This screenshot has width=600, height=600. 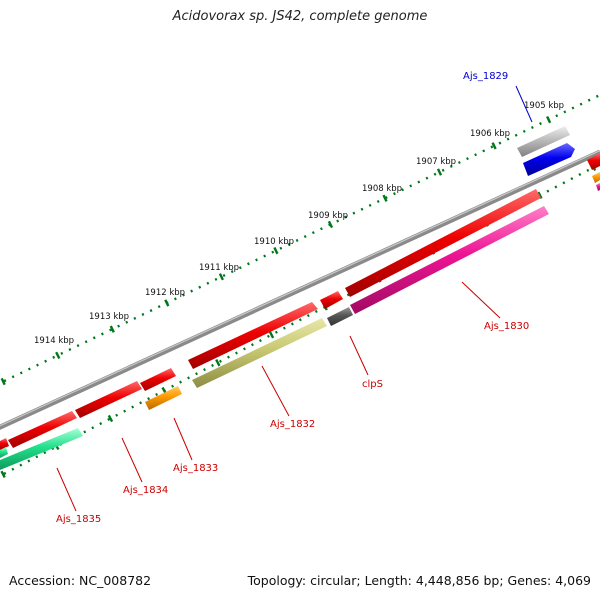 I want to click on gene-label-clpS: clpS, so click(x=372, y=384).